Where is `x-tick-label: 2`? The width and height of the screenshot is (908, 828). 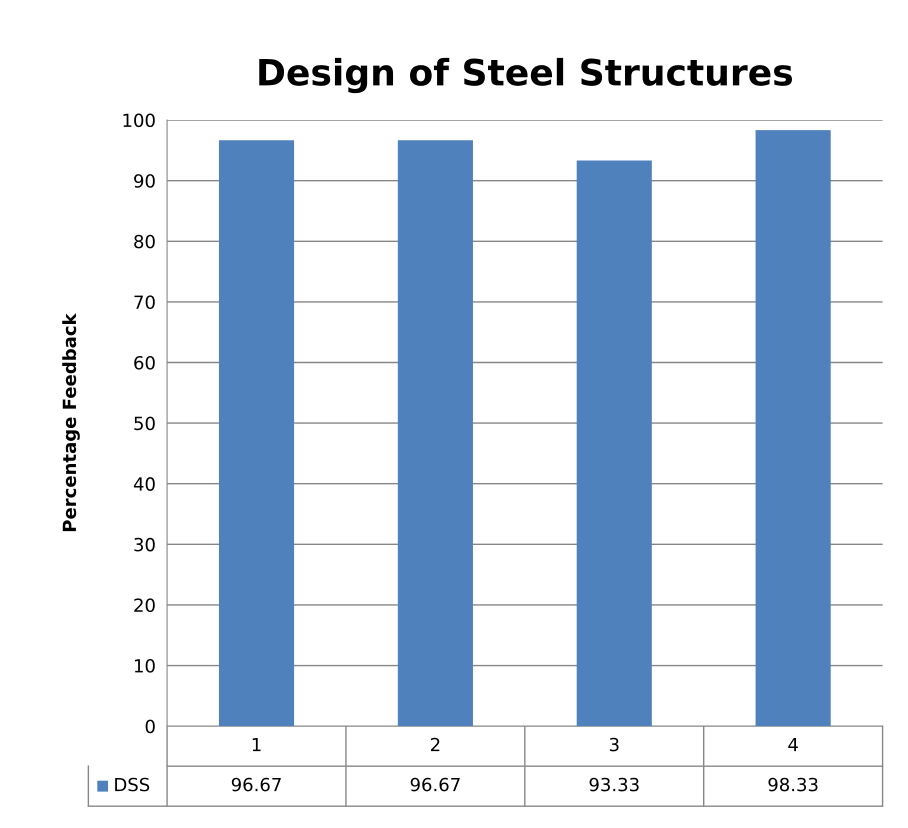 x-tick-label: 2 is located at coordinates (435, 745).